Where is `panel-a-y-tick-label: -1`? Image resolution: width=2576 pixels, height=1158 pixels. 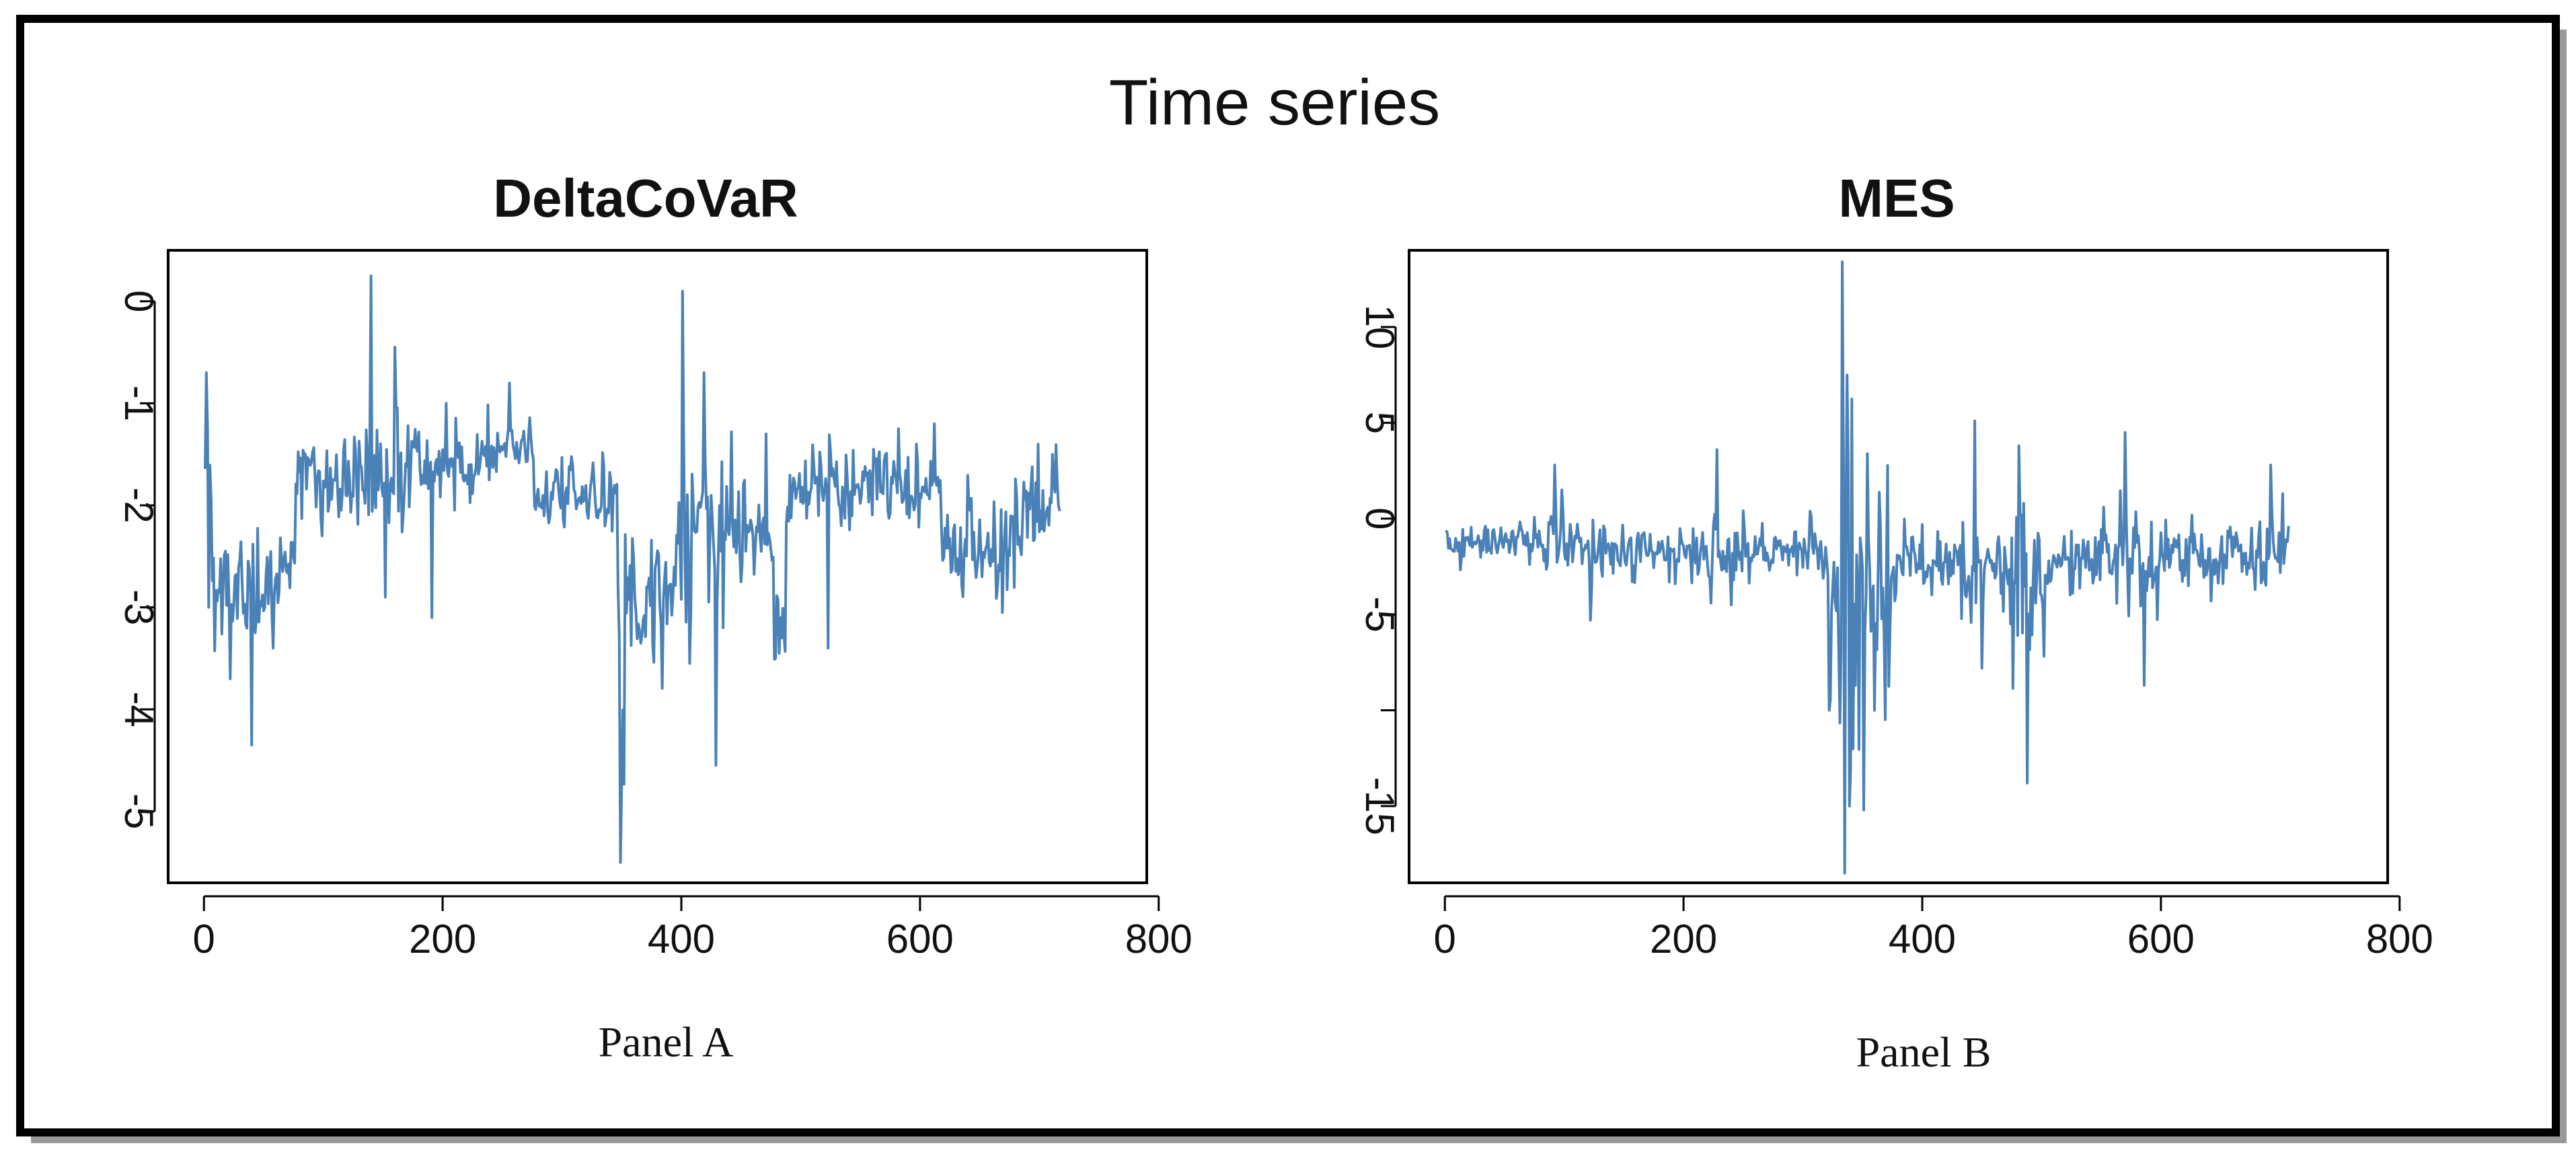 panel-a-y-tick-label: -1 is located at coordinates (138, 404).